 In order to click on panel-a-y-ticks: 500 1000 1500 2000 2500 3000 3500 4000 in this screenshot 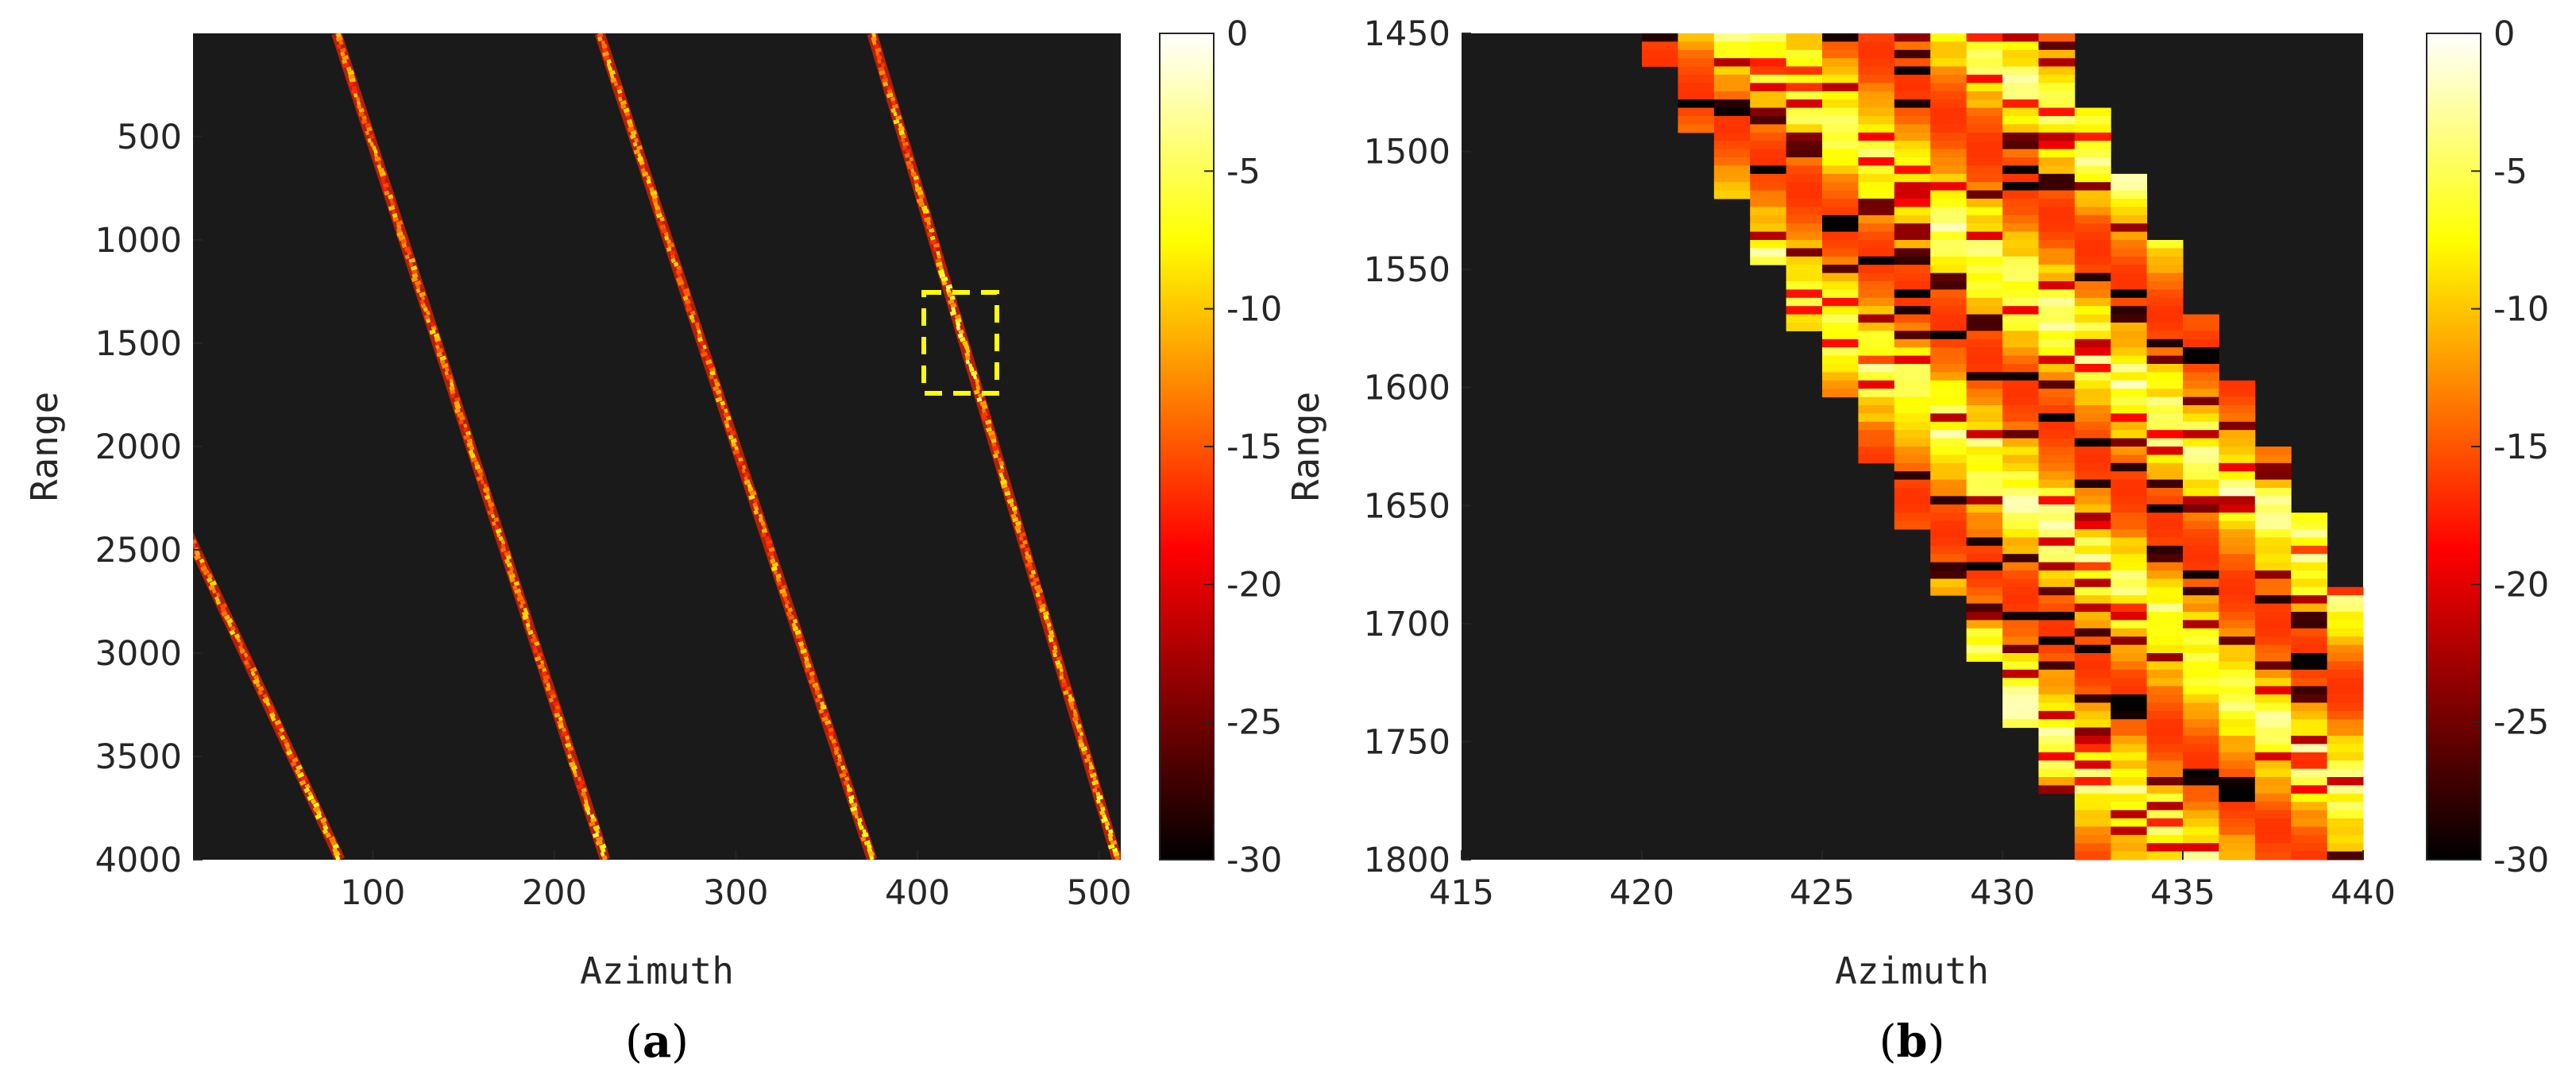, I will do `click(149, 499)`.